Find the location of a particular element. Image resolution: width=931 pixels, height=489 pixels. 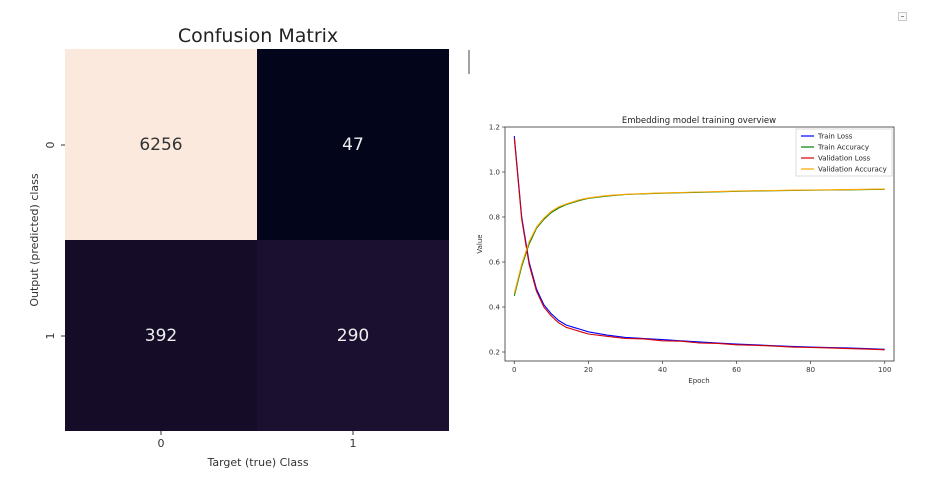

cm-y-axis-label: Output (predicted) class is located at coordinates (34, 240).